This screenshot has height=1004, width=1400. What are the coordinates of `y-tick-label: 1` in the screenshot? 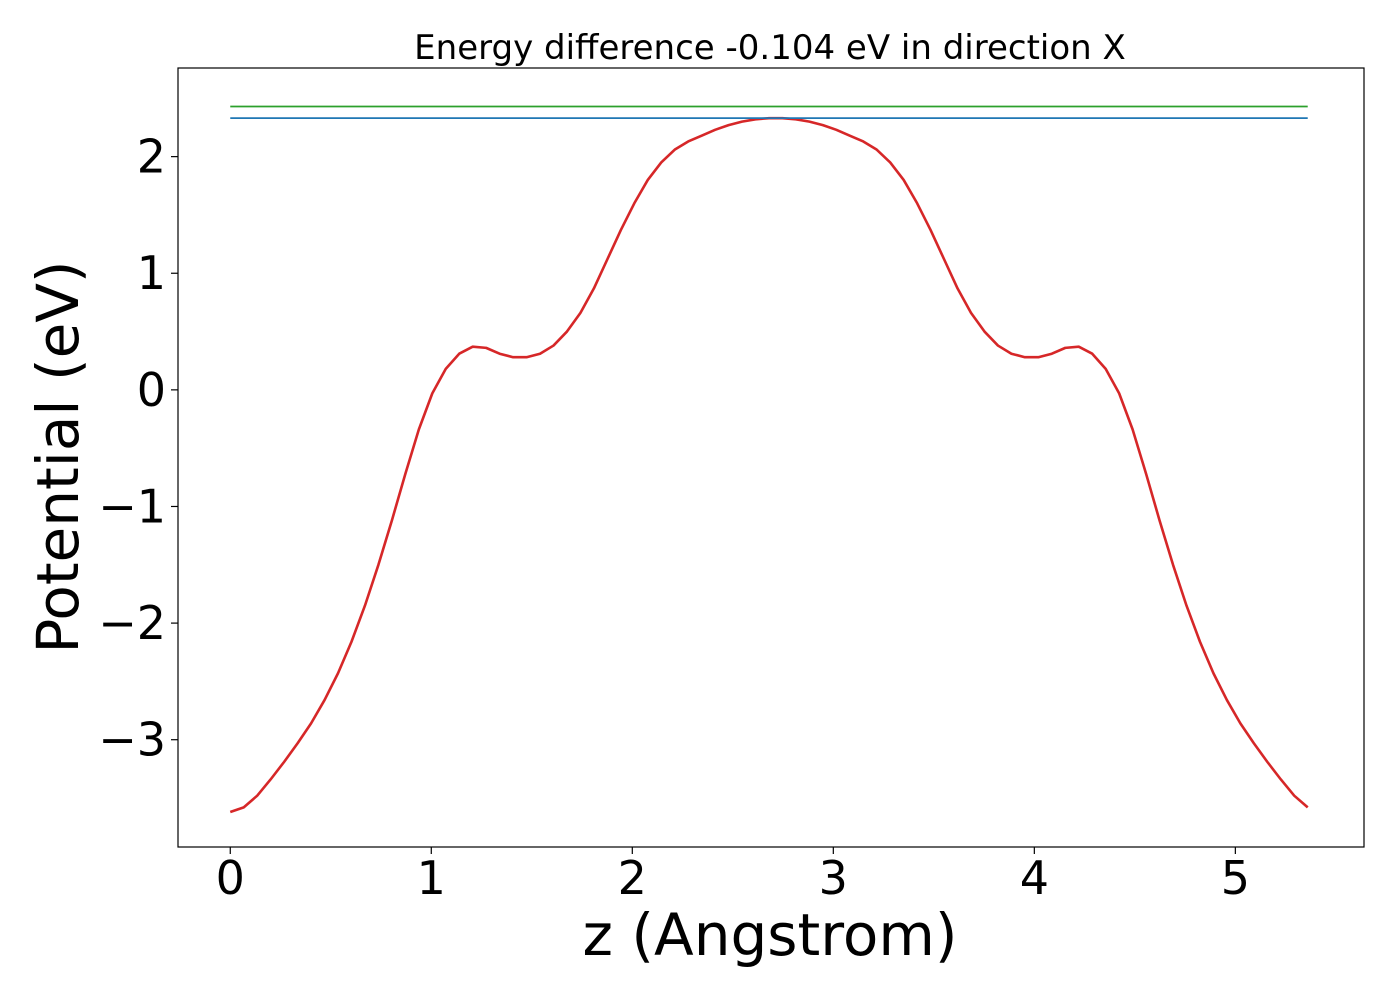 It's located at (151, 273).